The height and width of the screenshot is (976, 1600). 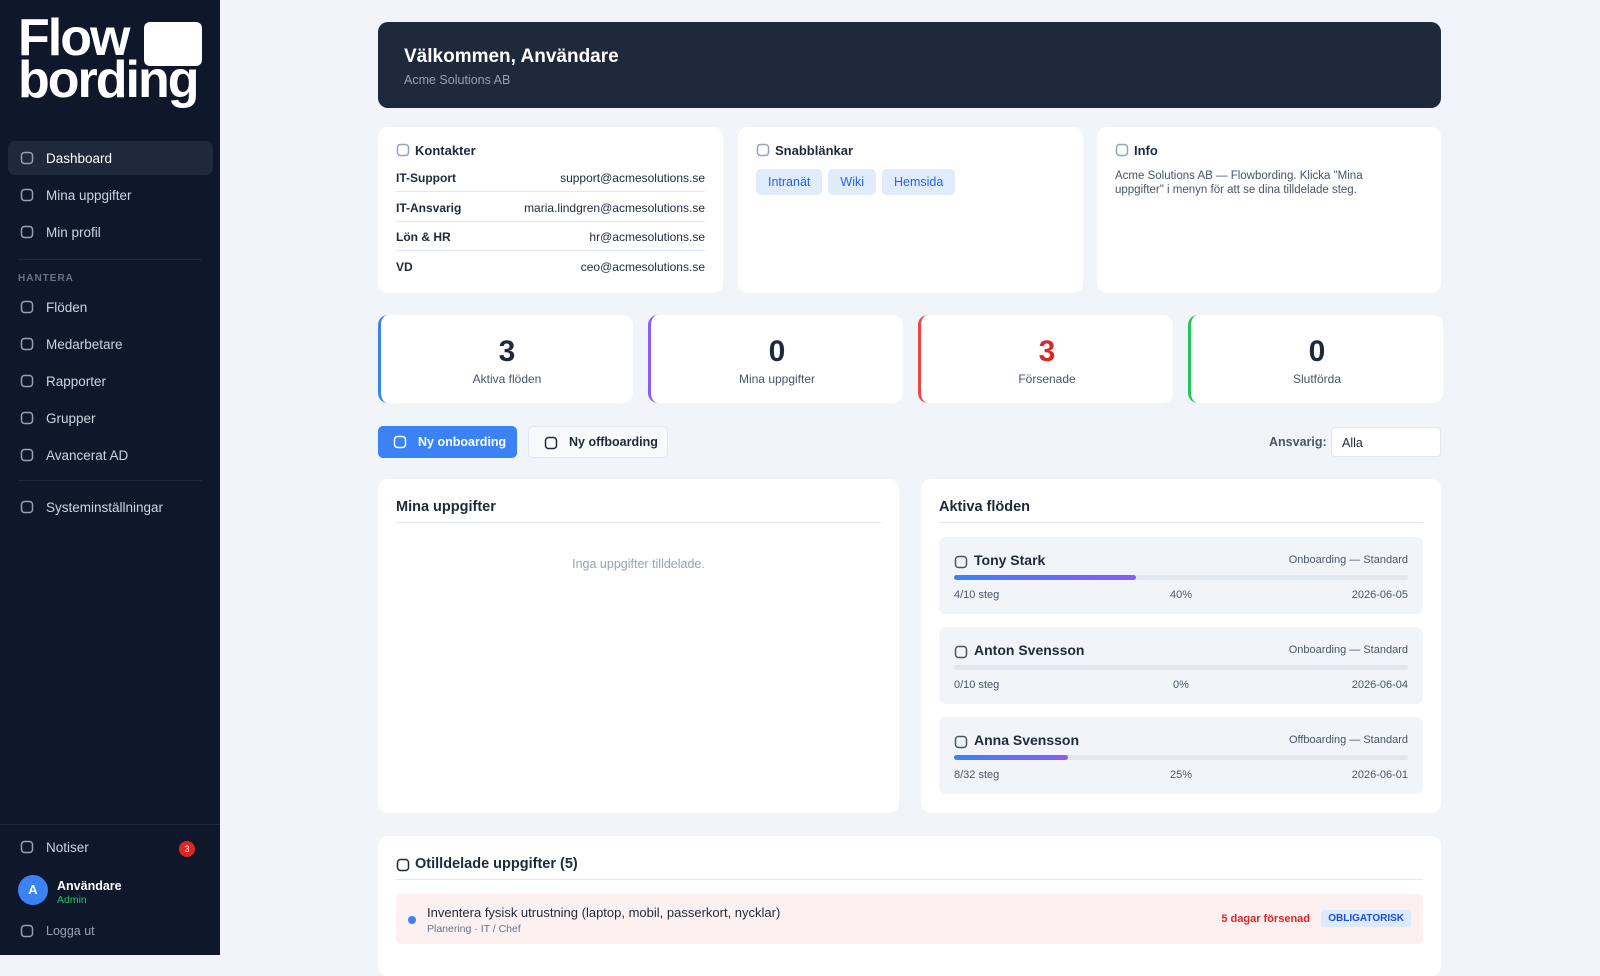 What do you see at coordinates (985, 507) in the screenshot?
I see `panel-title: Aktiva flöden` at bounding box center [985, 507].